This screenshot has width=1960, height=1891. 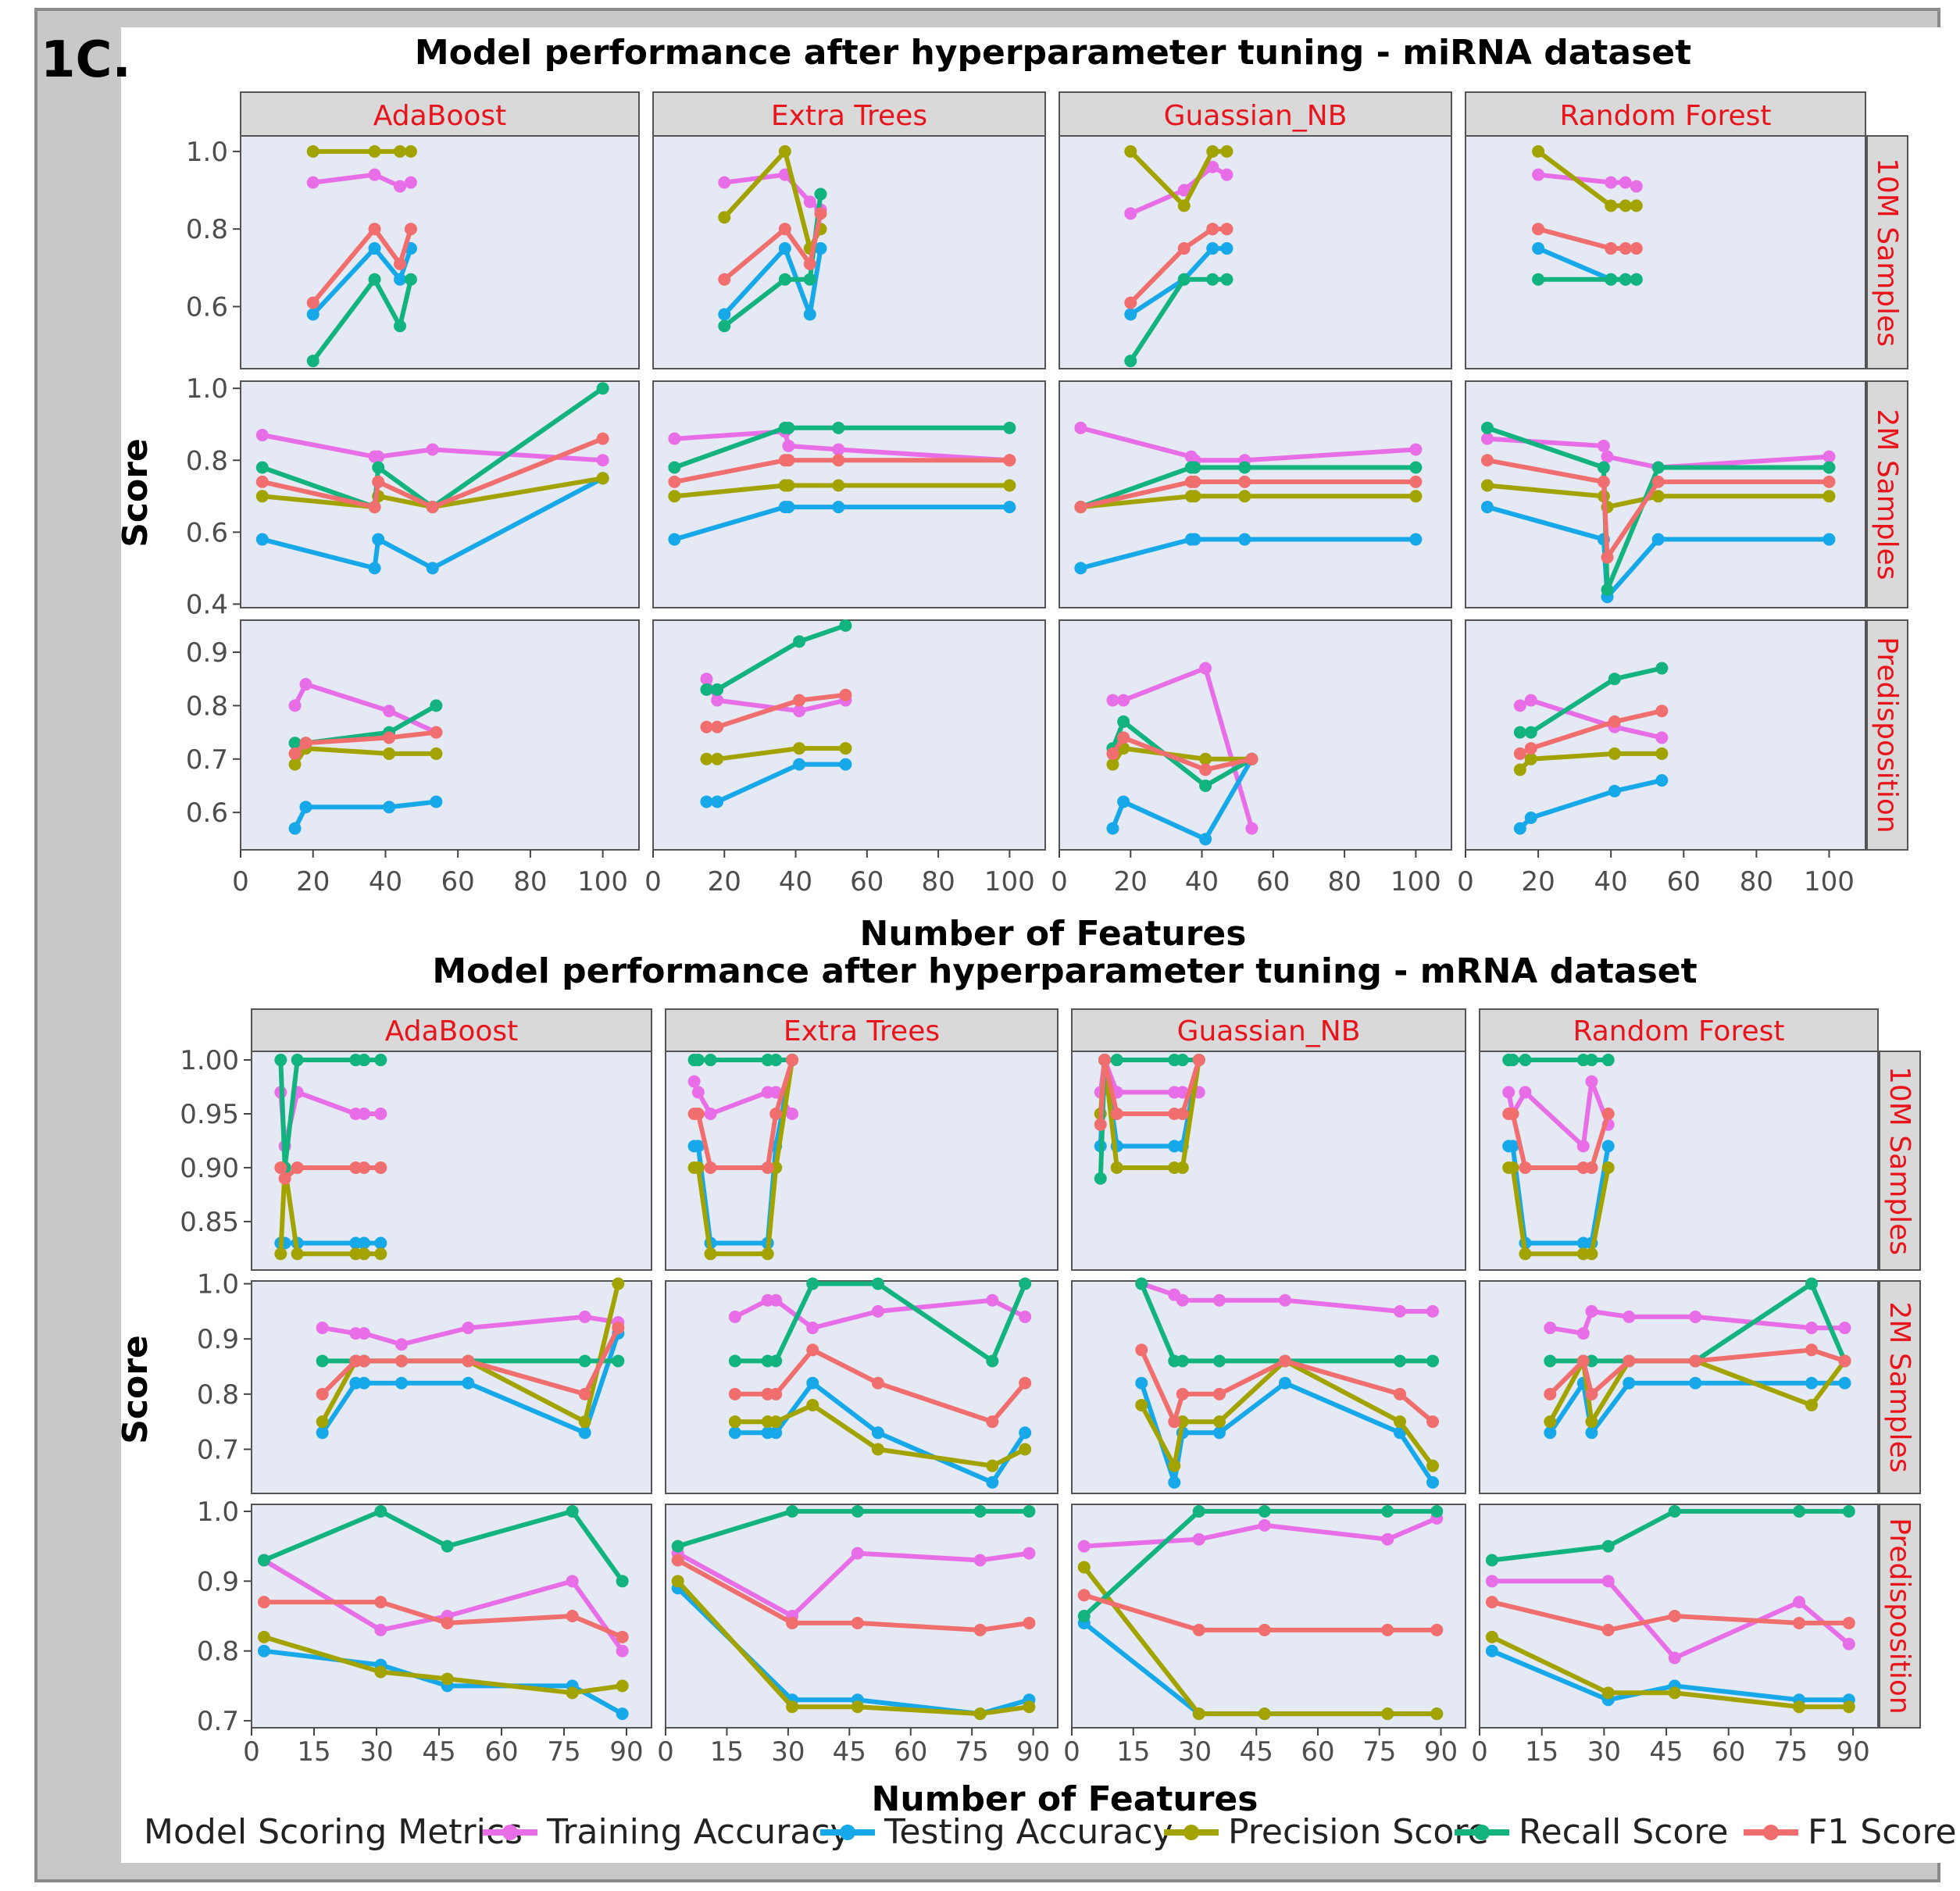 I want to click on series-line-precision-score, so click(x=1590, y=762).